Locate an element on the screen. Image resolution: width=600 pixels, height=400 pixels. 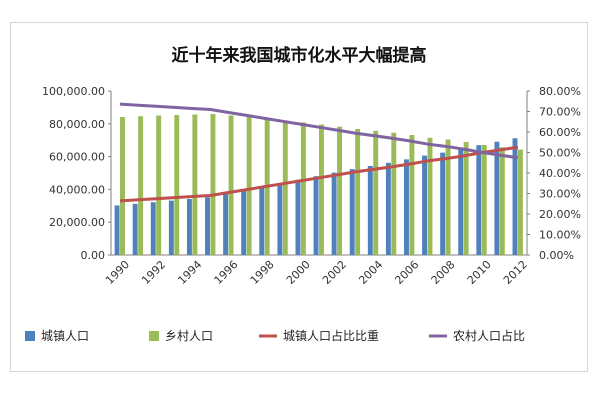
y-right-tick-label: 80.00% is located at coordinates (560, 91).